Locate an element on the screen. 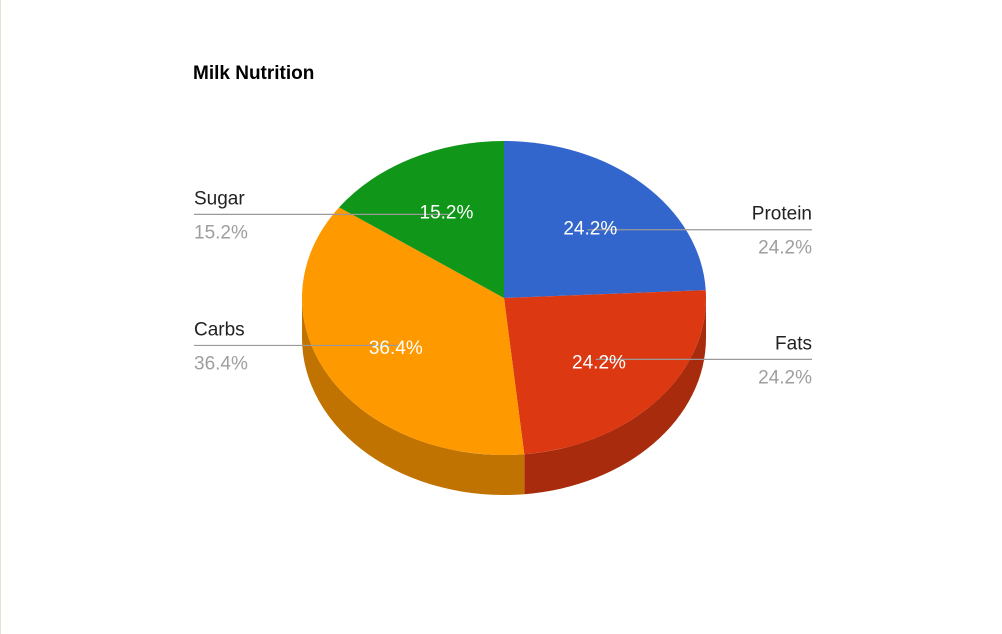 The width and height of the screenshot is (1002, 634). slice-pct-label-fats: 24.2% is located at coordinates (599, 362).